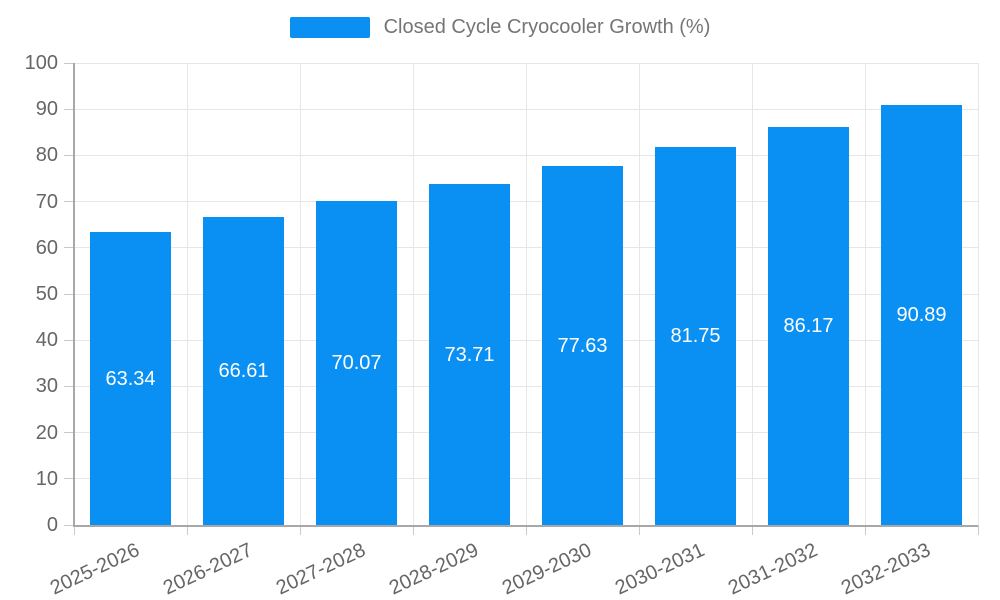 This screenshot has height=600, width=1000. I want to click on y-axis-label: 30, so click(46, 386).